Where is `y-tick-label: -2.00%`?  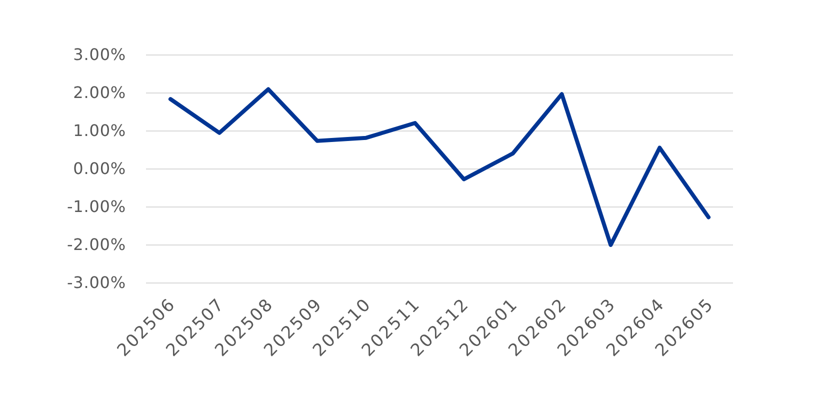 y-tick-label: -2.00% is located at coordinates (96, 244).